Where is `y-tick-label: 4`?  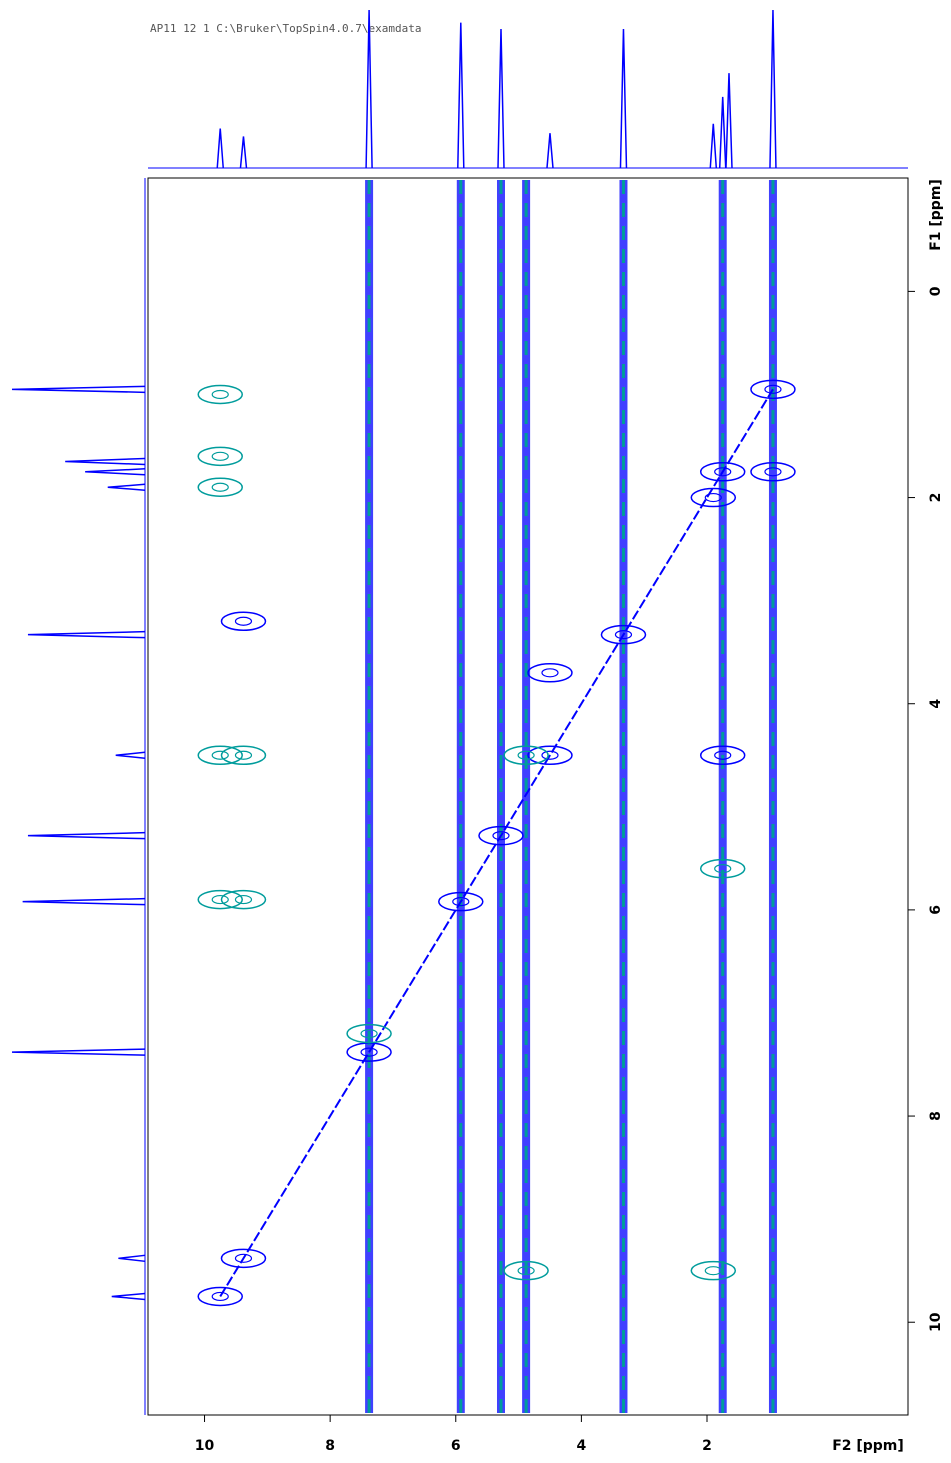 y-tick-label: 4 is located at coordinates (936, 704).